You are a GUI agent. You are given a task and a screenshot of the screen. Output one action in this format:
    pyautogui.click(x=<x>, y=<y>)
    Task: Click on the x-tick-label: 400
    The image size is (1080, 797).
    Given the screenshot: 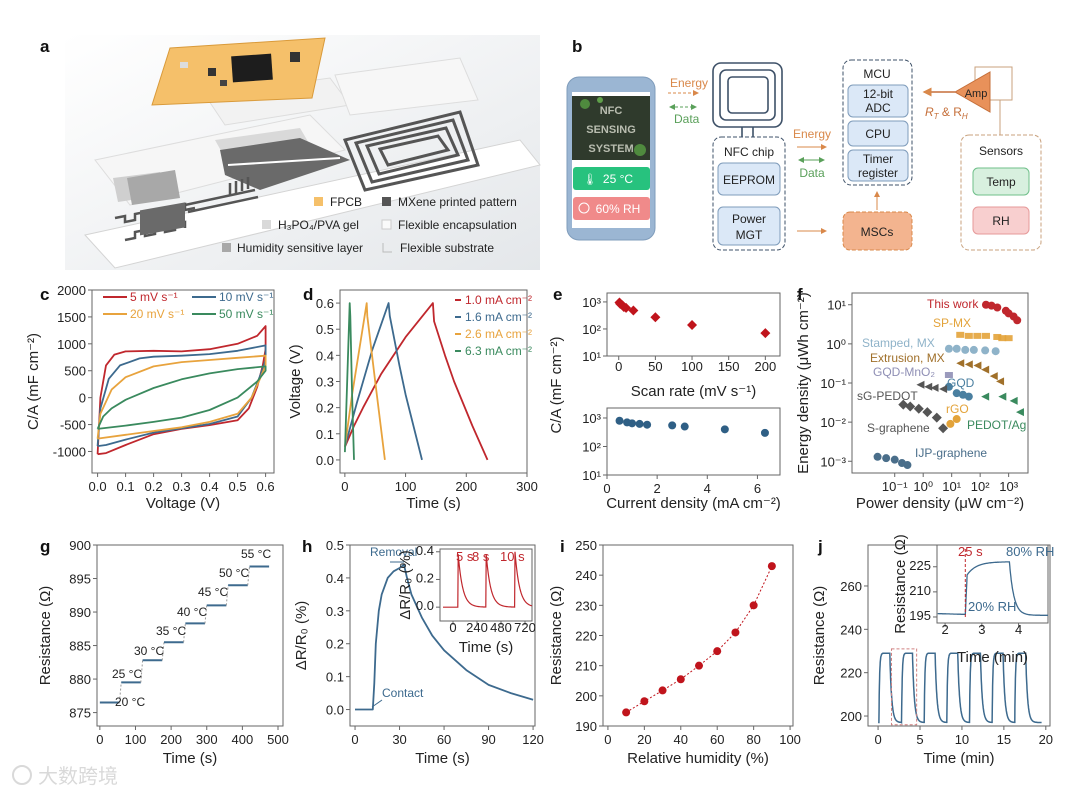 What is the action you would take?
    pyautogui.click(x=243, y=739)
    